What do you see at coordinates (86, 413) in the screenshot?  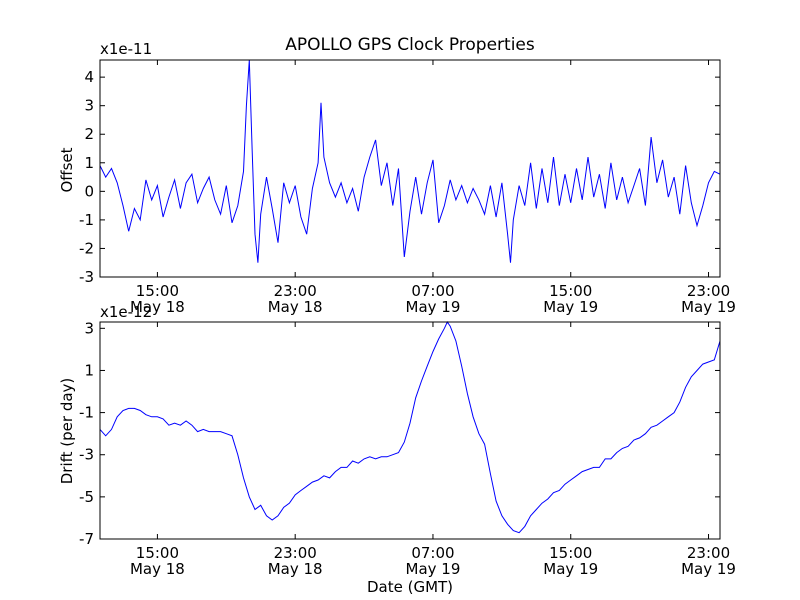 I see `drift-ytick-label: -1` at bounding box center [86, 413].